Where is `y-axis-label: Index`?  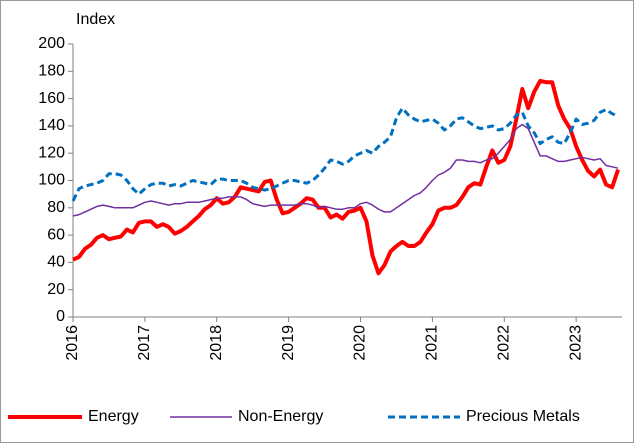
y-axis-label: Index is located at coordinates (95, 19).